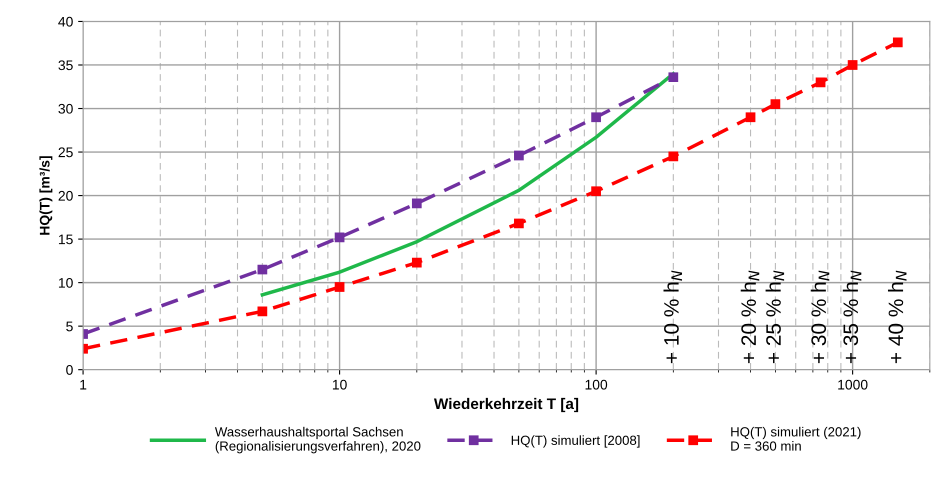  Describe the element at coordinates (65, 65) in the screenshot. I see `y-tick-label: 35` at that location.